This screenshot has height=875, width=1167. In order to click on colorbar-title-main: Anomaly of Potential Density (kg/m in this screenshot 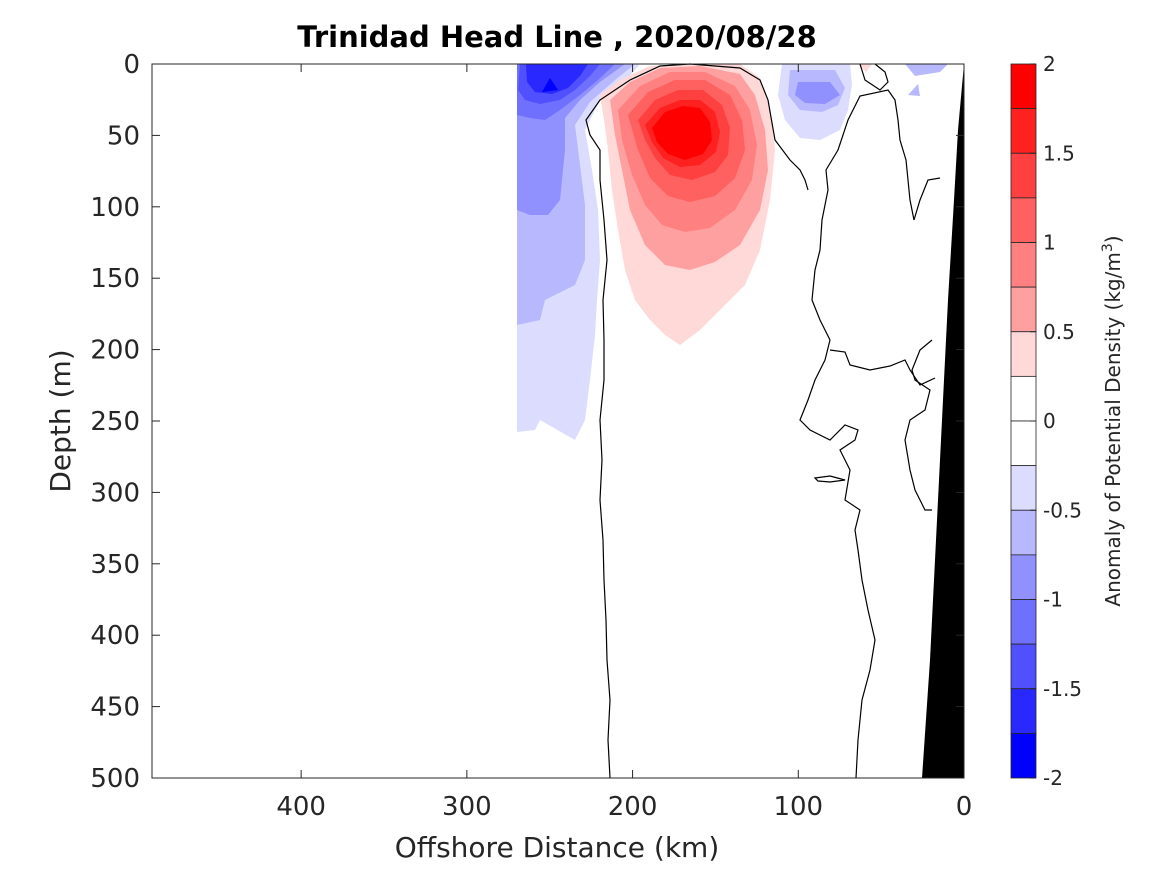, I will do `click(1113, 429)`.